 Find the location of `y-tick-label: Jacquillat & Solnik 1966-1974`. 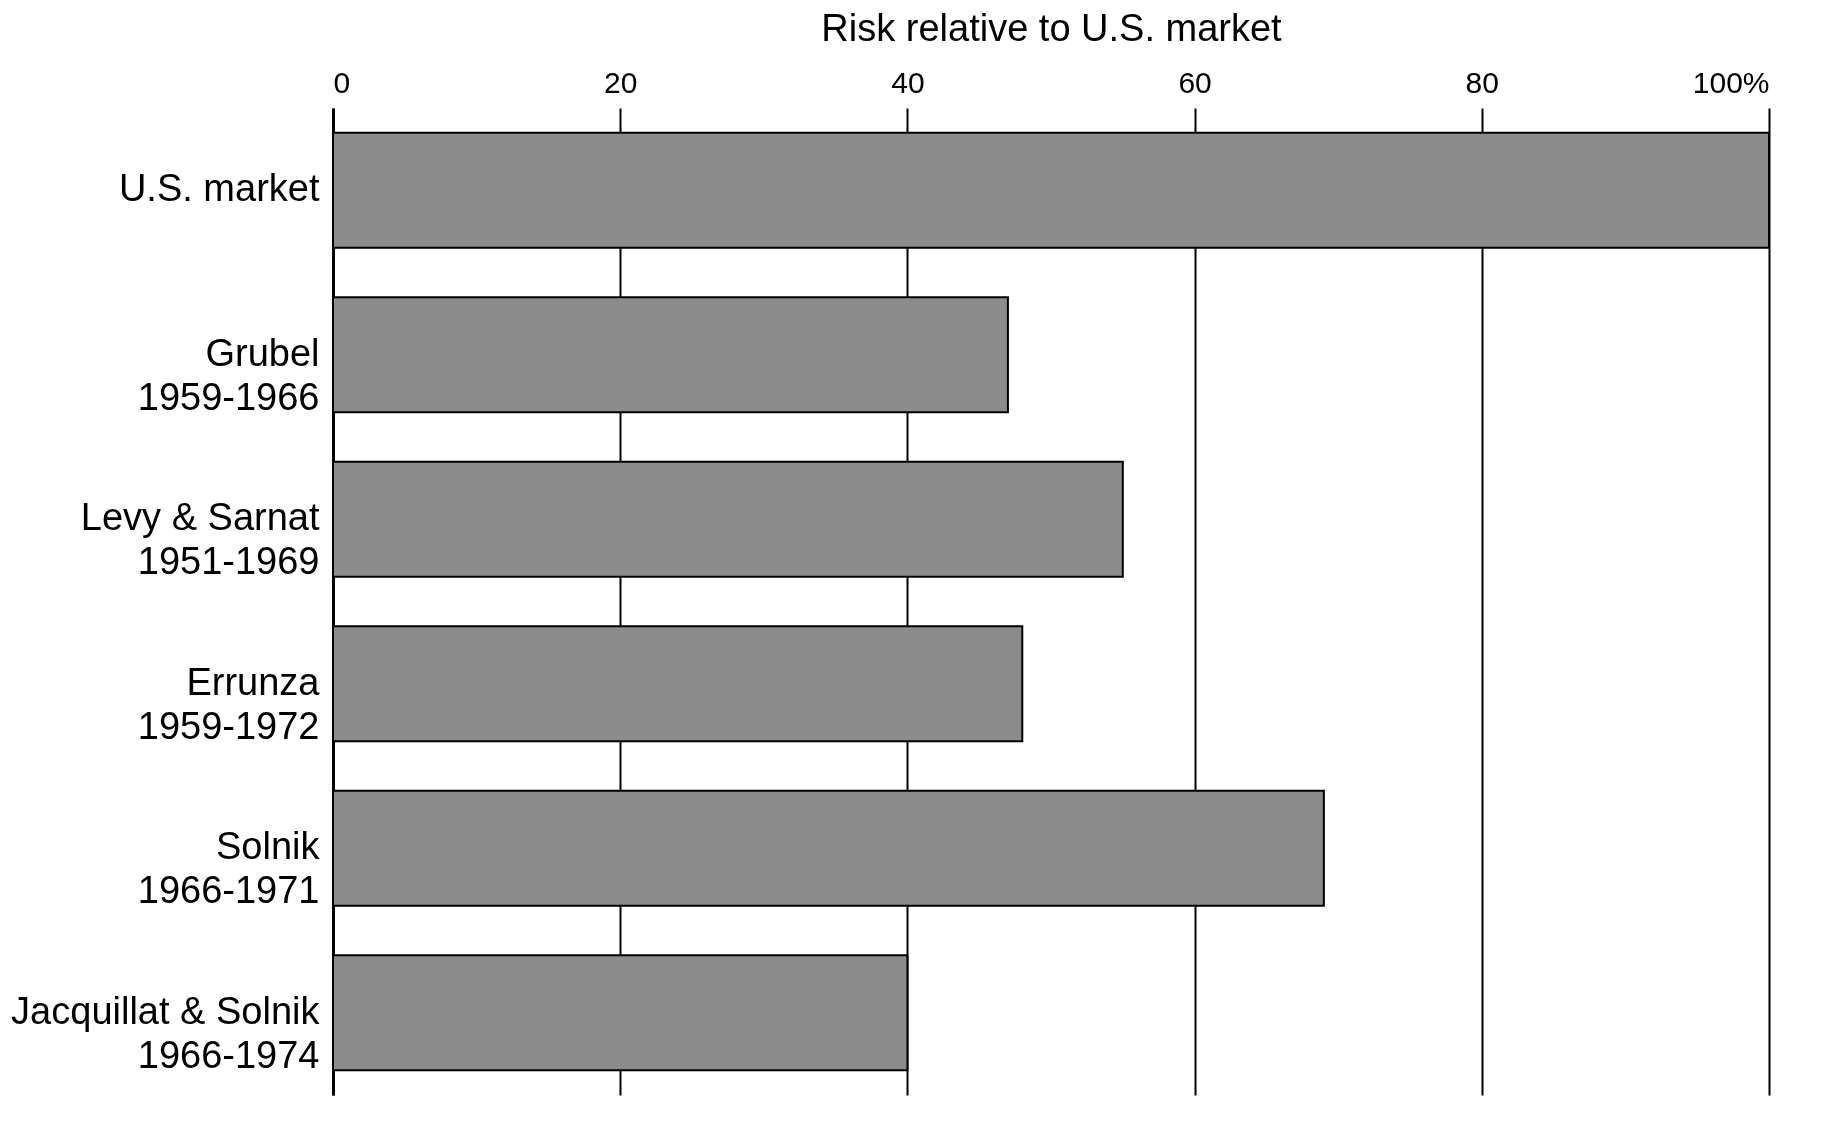

y-tick-label: Jacquillat & Solnik 1966-1974 is located at coordinates (166, 1032).